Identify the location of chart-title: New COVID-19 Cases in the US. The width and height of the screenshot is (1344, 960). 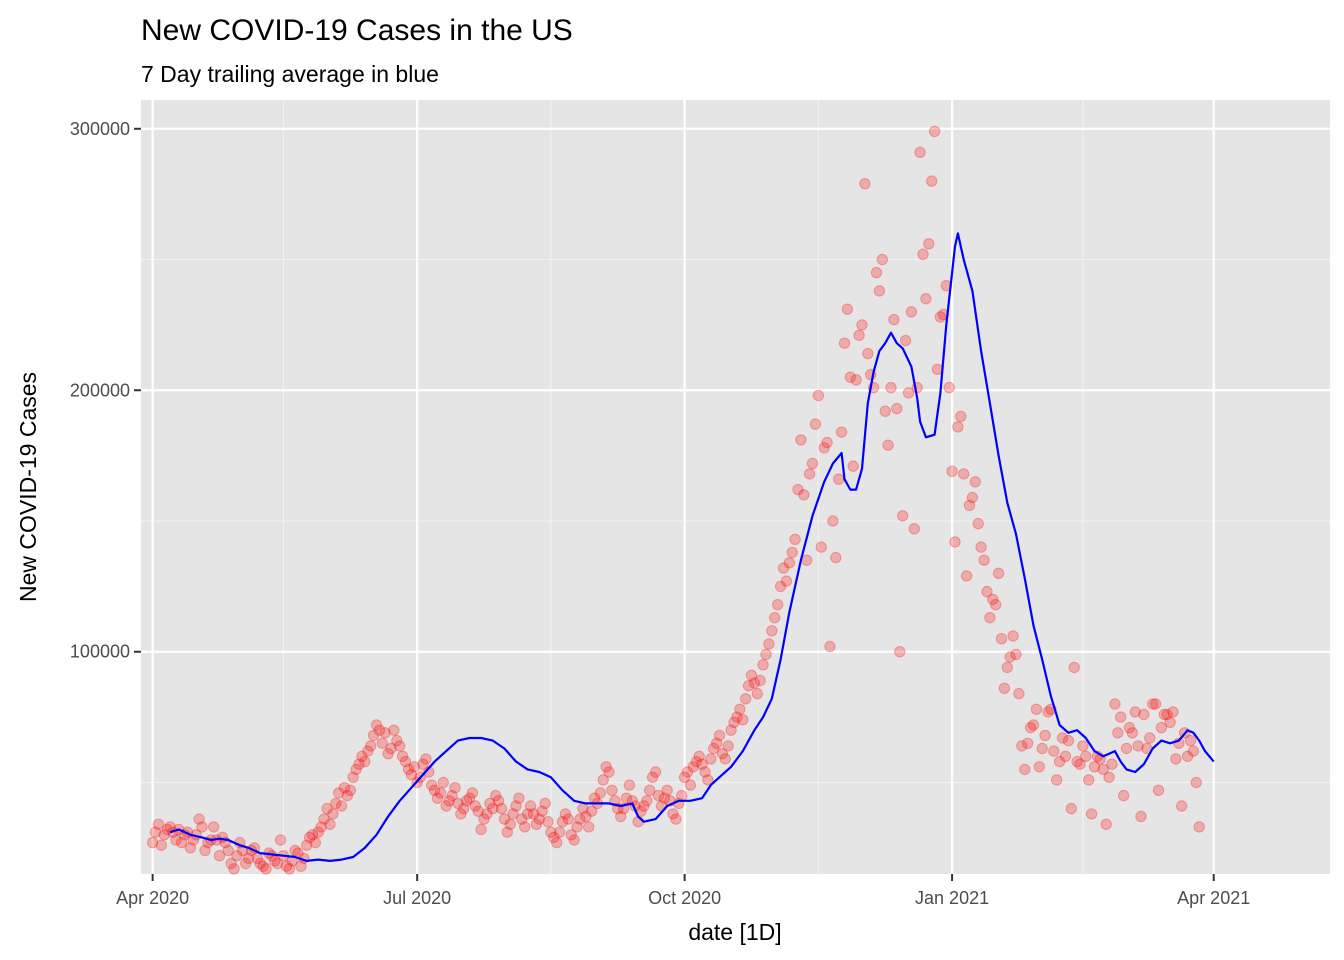
(357, 30).